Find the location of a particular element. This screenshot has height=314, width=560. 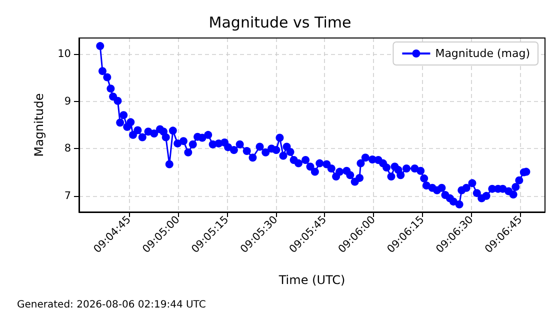

y-tick-label: 8 is located at coordinates (67, 148).